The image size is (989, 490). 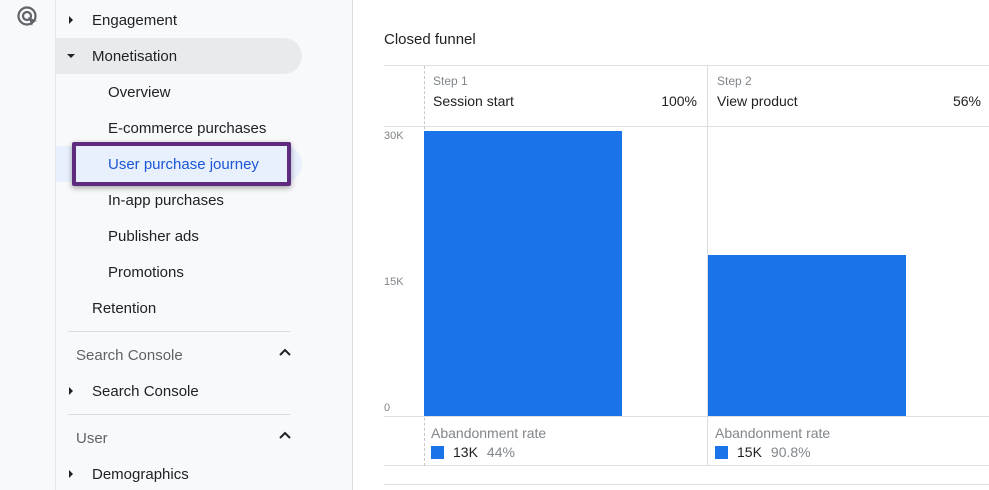 I want to click on nav-engagement-label: Engagement, so click(x=135, y=20).